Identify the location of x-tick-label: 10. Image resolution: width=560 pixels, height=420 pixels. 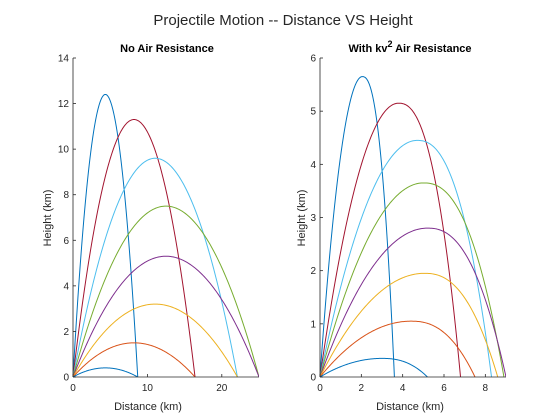
(148, 388).